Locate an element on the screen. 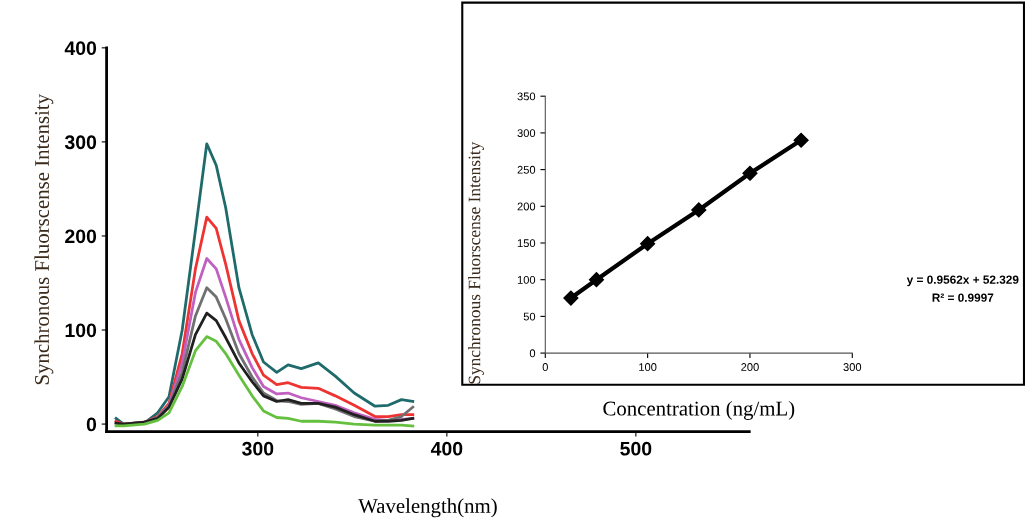  text: R² = 0.9997 is located at coordinates (963, 297).